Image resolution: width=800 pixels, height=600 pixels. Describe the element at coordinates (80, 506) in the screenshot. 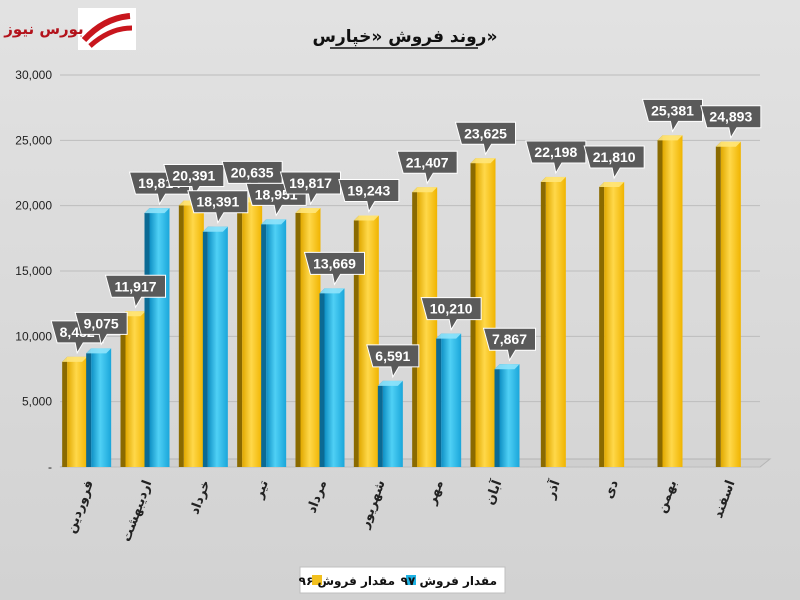

I see `x-tick-label-0: فروردین` at that location.